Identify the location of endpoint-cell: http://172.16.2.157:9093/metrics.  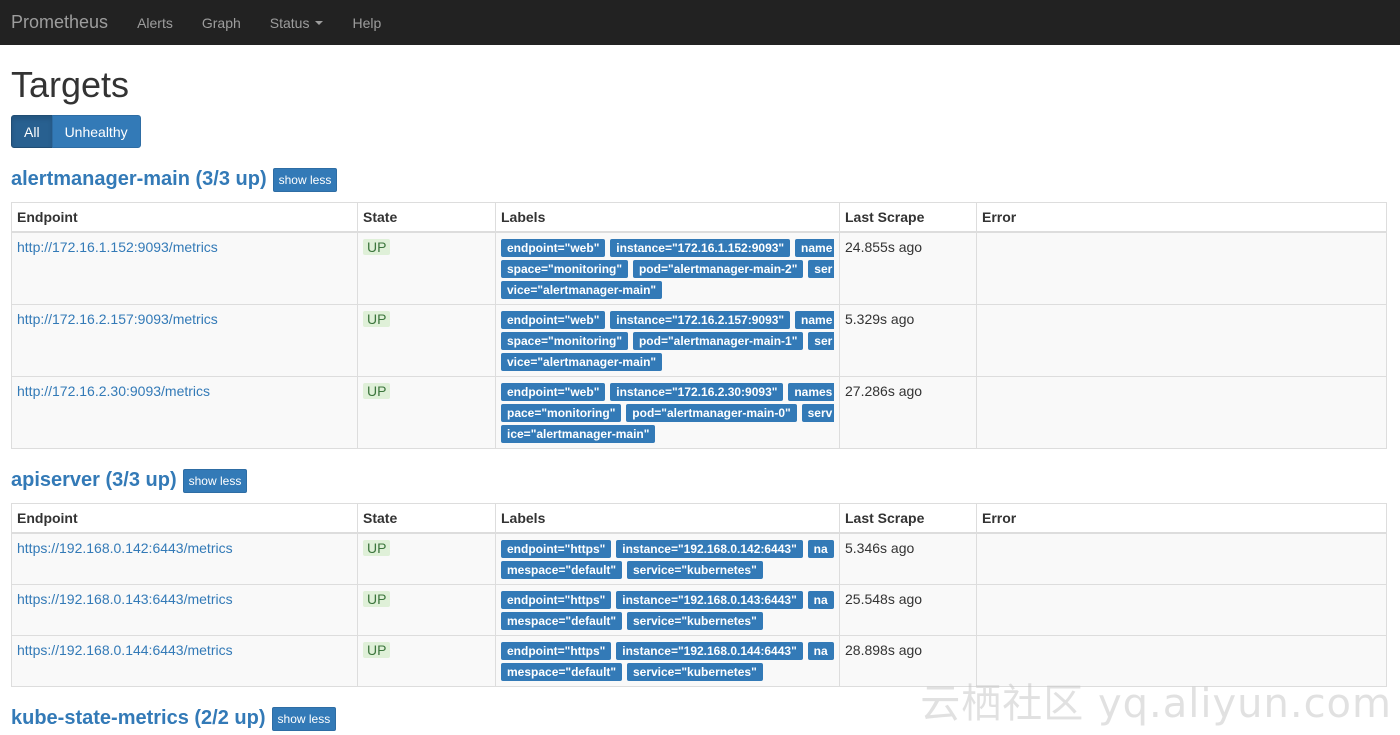
(184, 340).